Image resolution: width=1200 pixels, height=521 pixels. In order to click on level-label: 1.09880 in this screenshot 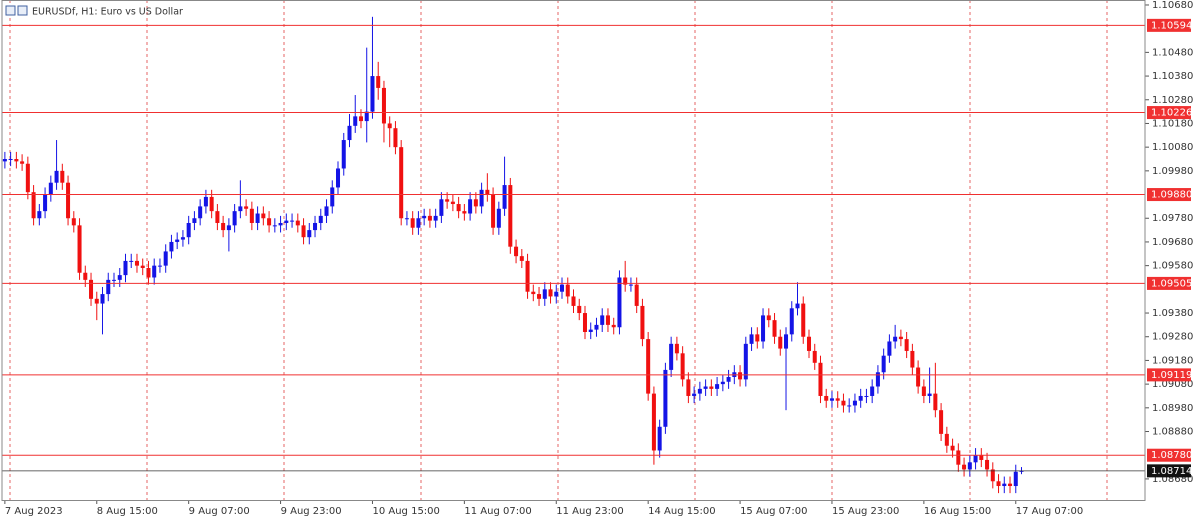, I will do `click(1171, 195)`.